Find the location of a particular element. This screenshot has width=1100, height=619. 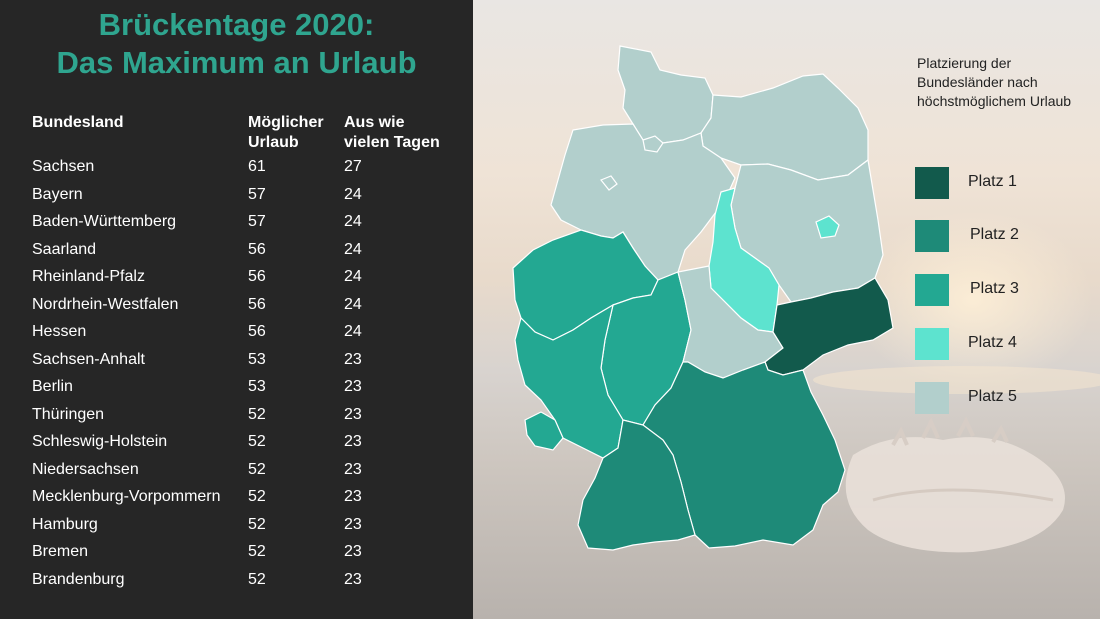

state-name: Berlin is located at coordinates (52, 386).